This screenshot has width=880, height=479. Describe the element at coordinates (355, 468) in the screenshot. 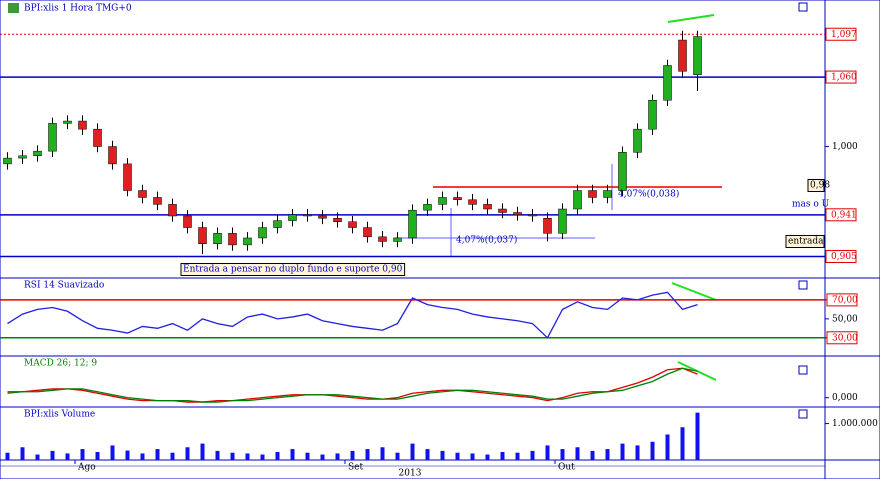

I see `x-tick-label: Set` at that location.